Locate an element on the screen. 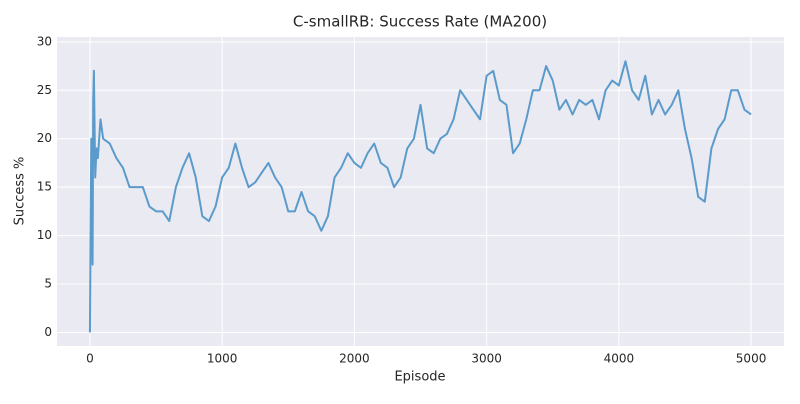 This screenshot has width=800, height=404. x-tick-label: 0 is located at coordinates (90, 359).